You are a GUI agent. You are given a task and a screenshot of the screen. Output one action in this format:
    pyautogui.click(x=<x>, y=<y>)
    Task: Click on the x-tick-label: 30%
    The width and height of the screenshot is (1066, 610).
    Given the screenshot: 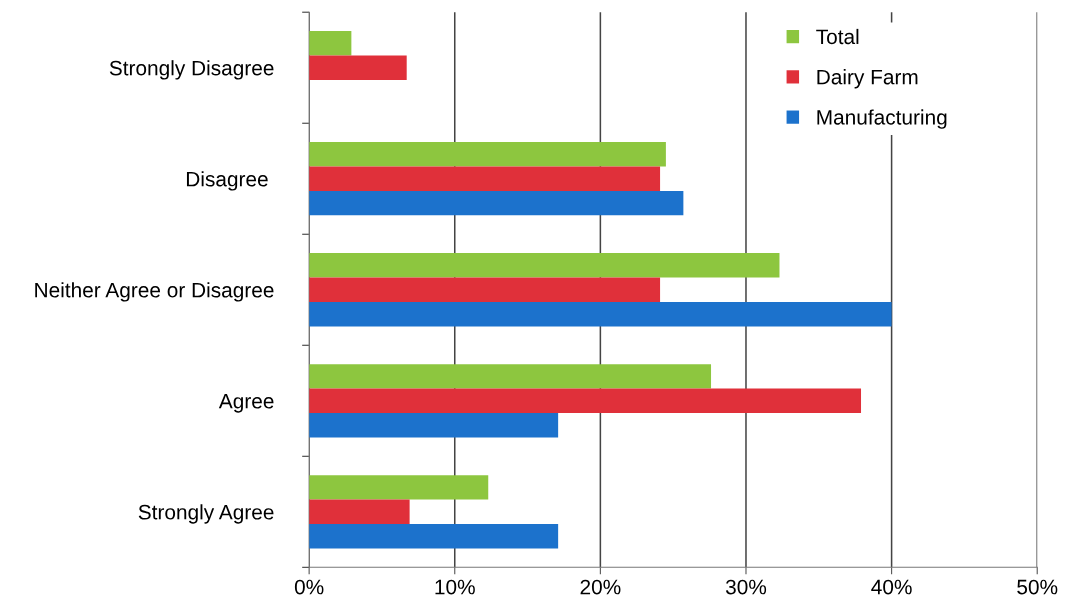 What is the action you would take?
    pyautogui.click(x=746, y=587)
    